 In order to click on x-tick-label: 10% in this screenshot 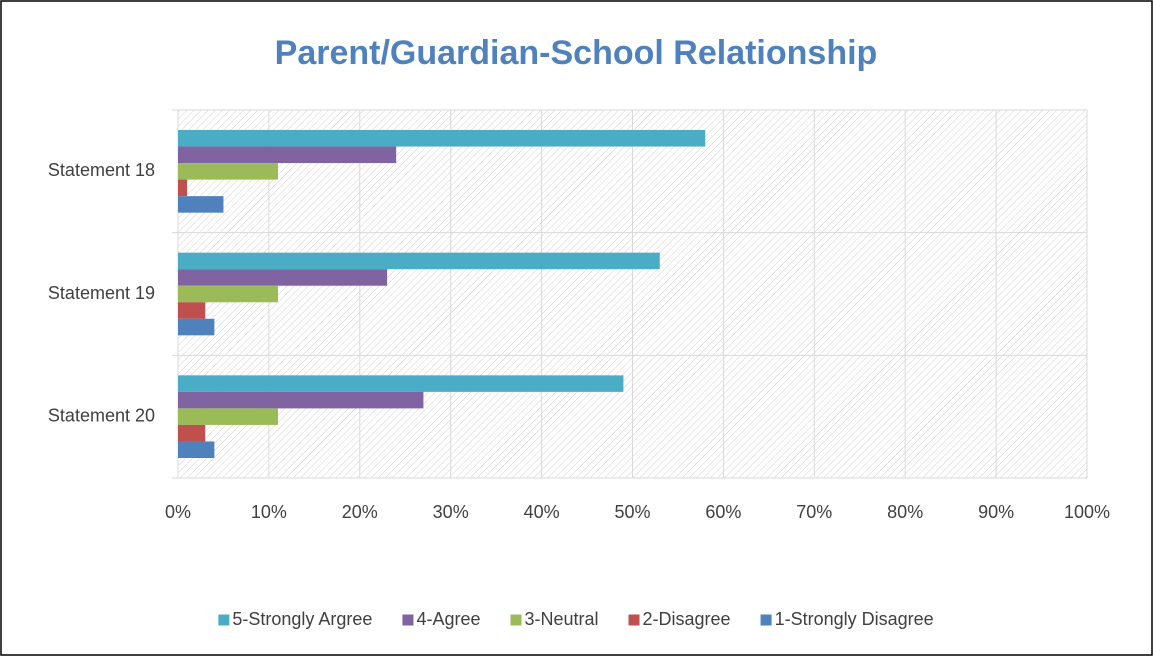, I will do `click(269, 512)`.